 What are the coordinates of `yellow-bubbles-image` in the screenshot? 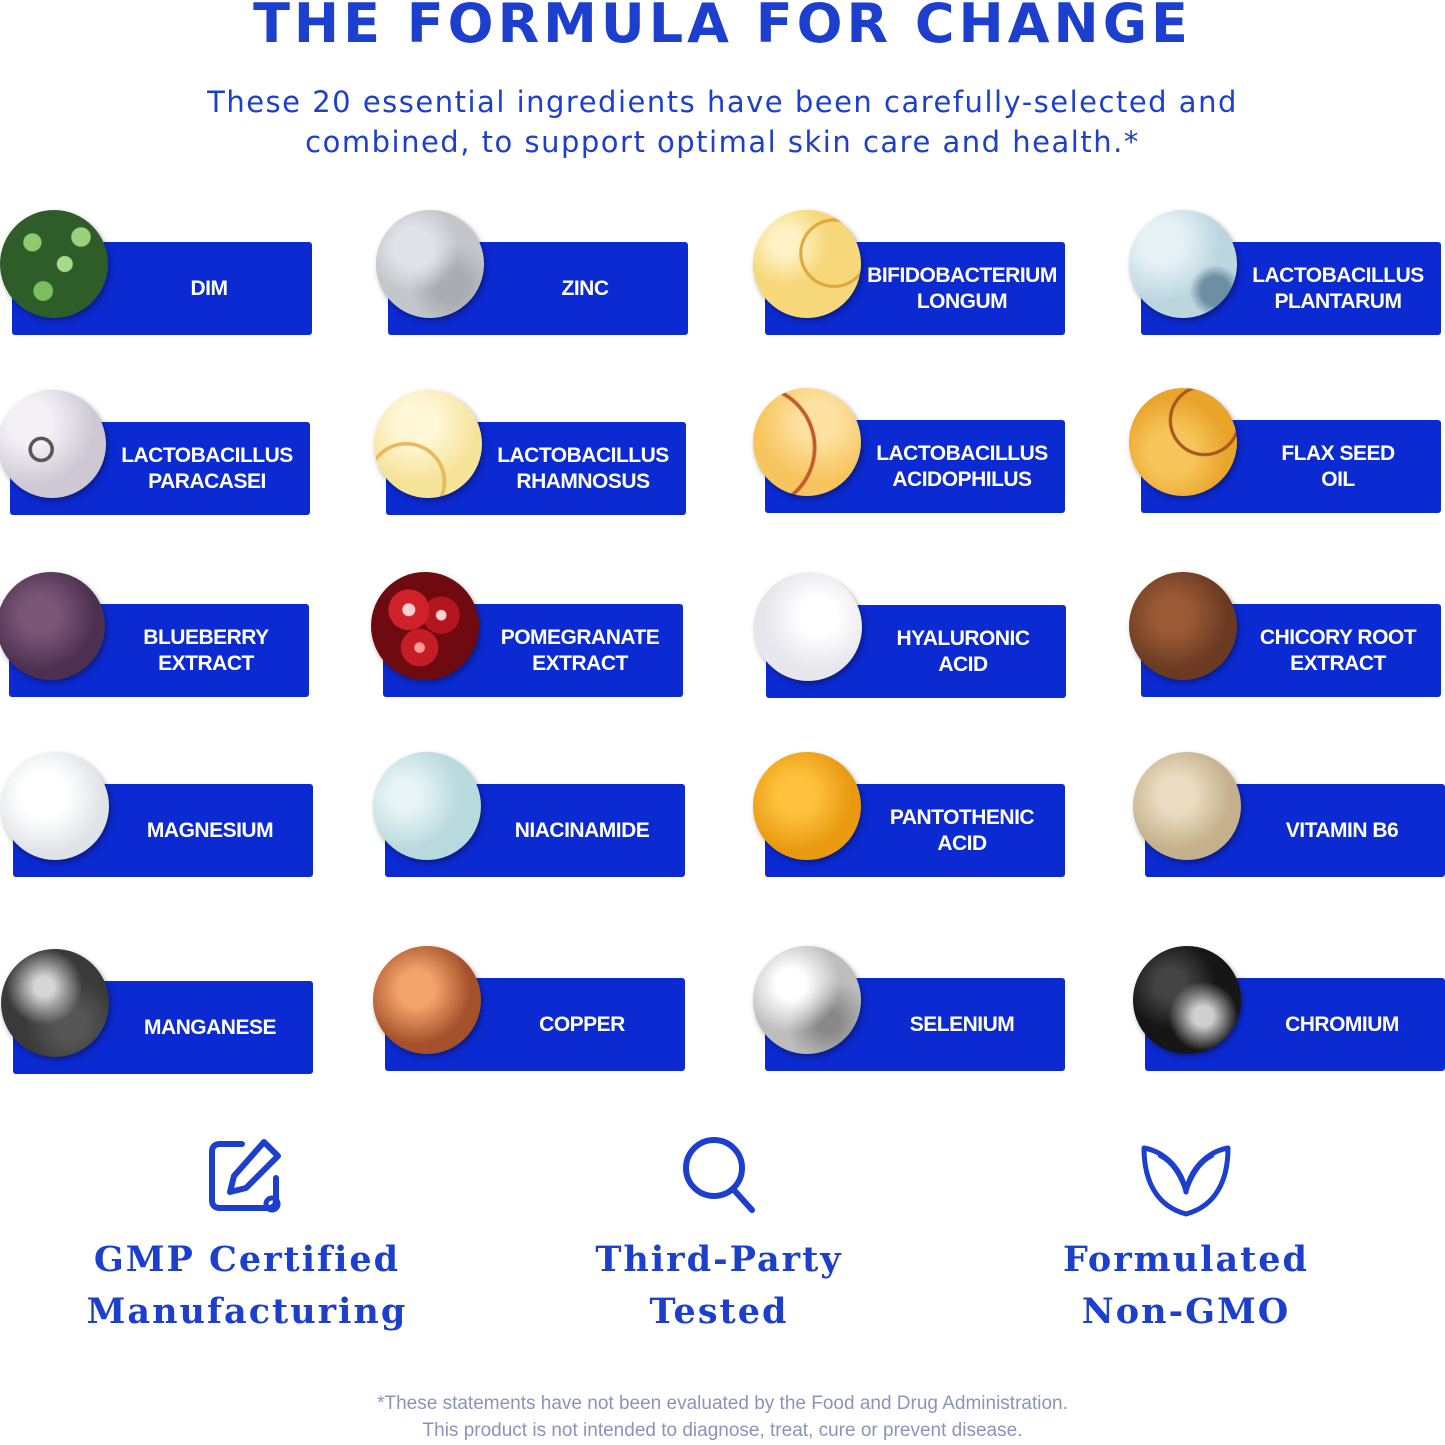 It's located at (807, 264).